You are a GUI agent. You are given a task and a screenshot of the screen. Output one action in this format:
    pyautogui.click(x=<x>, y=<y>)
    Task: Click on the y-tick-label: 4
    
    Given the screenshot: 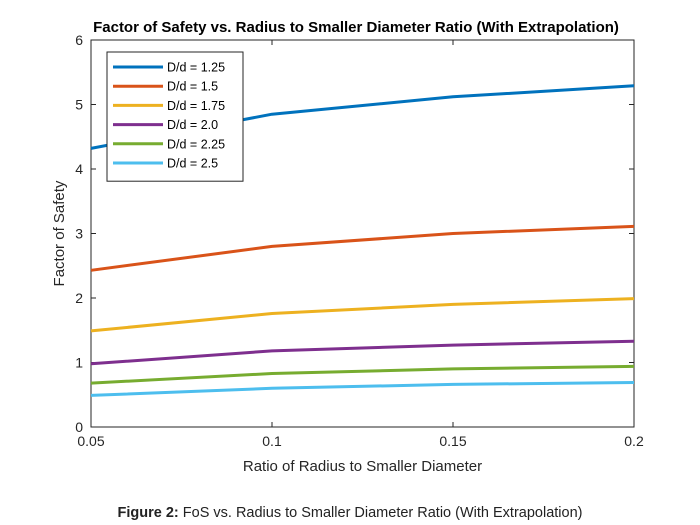 What is the action you would take?
    pyautogui.click(x=79, y=169)
    